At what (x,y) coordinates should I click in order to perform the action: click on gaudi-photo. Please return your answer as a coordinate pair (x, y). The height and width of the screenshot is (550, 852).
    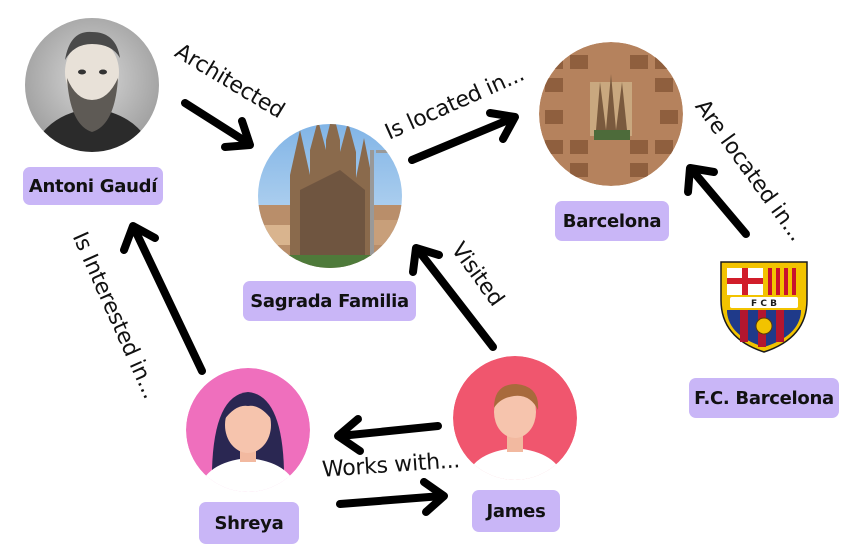
    Looking at the image, I should click on (92, 85).